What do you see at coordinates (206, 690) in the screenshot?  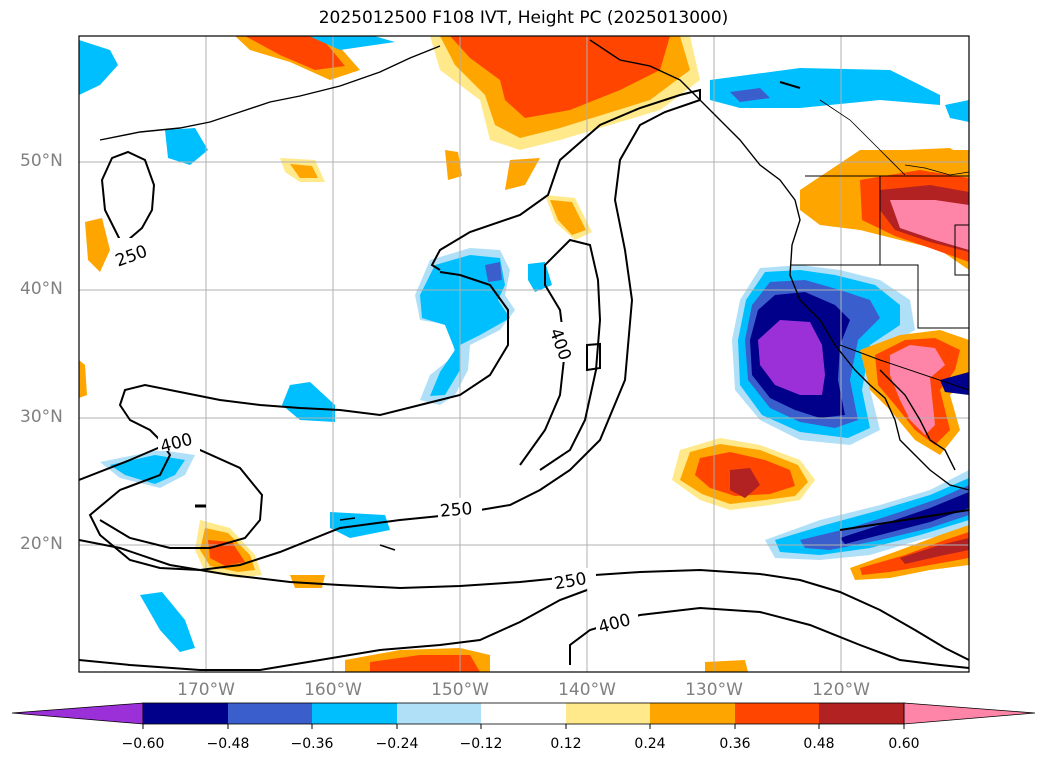 I see `lon-label-170w: 170°W` at bounding box center [206, 690].